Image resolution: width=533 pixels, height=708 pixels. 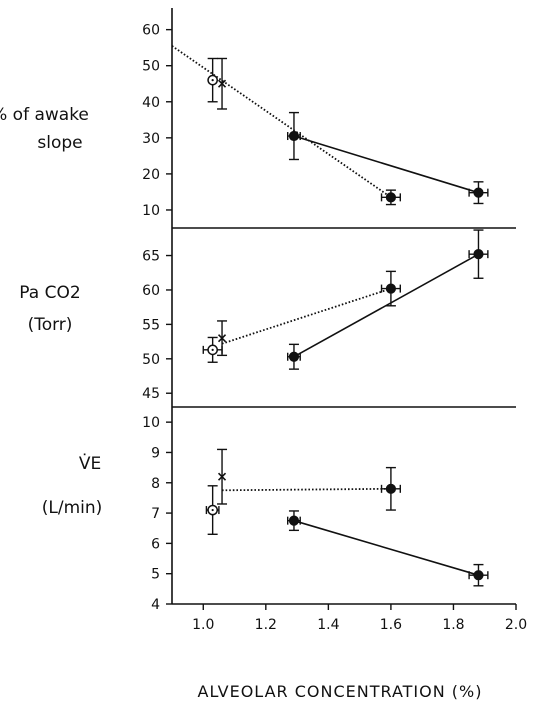 What do you see at coordinates (90, 463) in the screenshot?
I see `y-axis-label: V̇E` at bounding box center [90, 463].